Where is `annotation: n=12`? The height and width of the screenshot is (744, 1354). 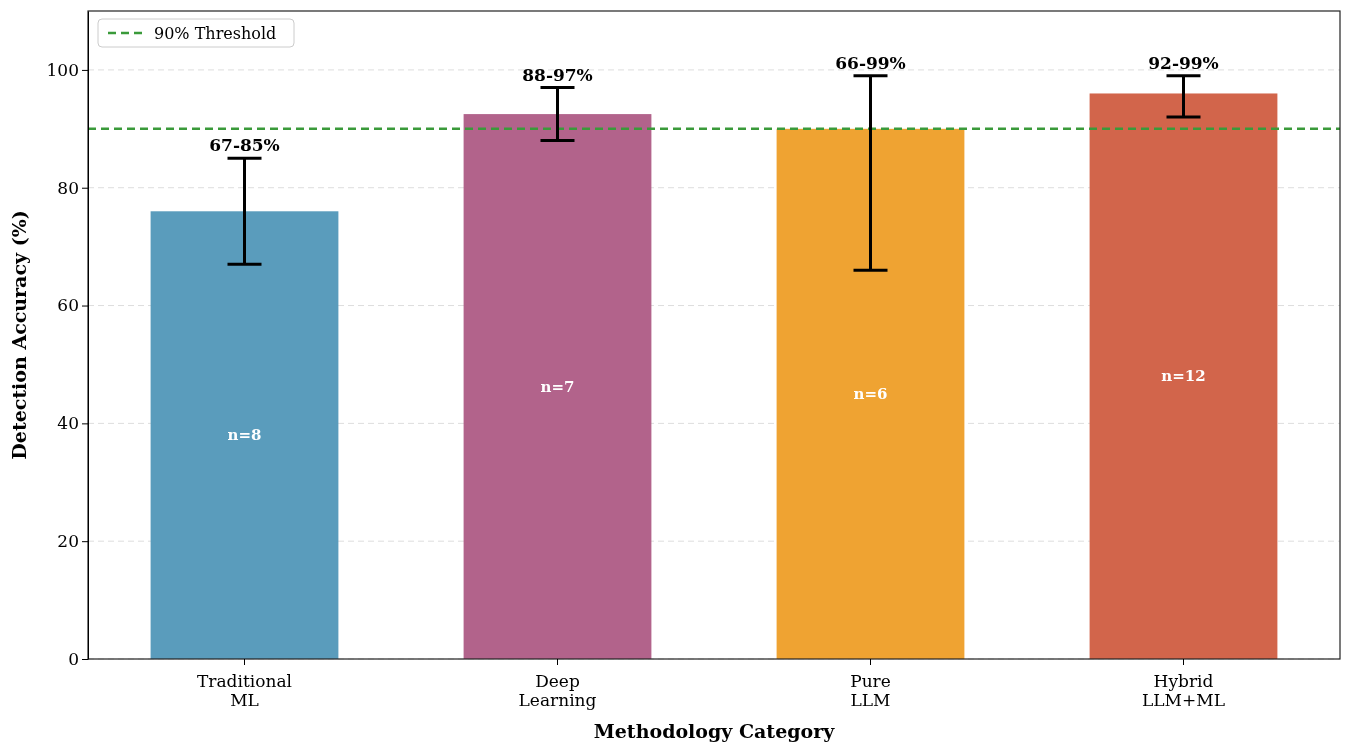 annotation: n=12 is located at coordinates (1183, 376).